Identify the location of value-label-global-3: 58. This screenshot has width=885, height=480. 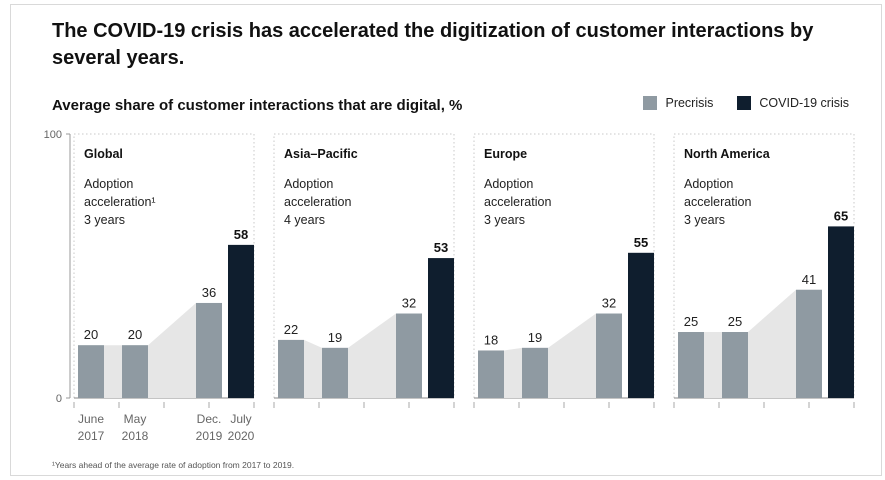
(241, 234).